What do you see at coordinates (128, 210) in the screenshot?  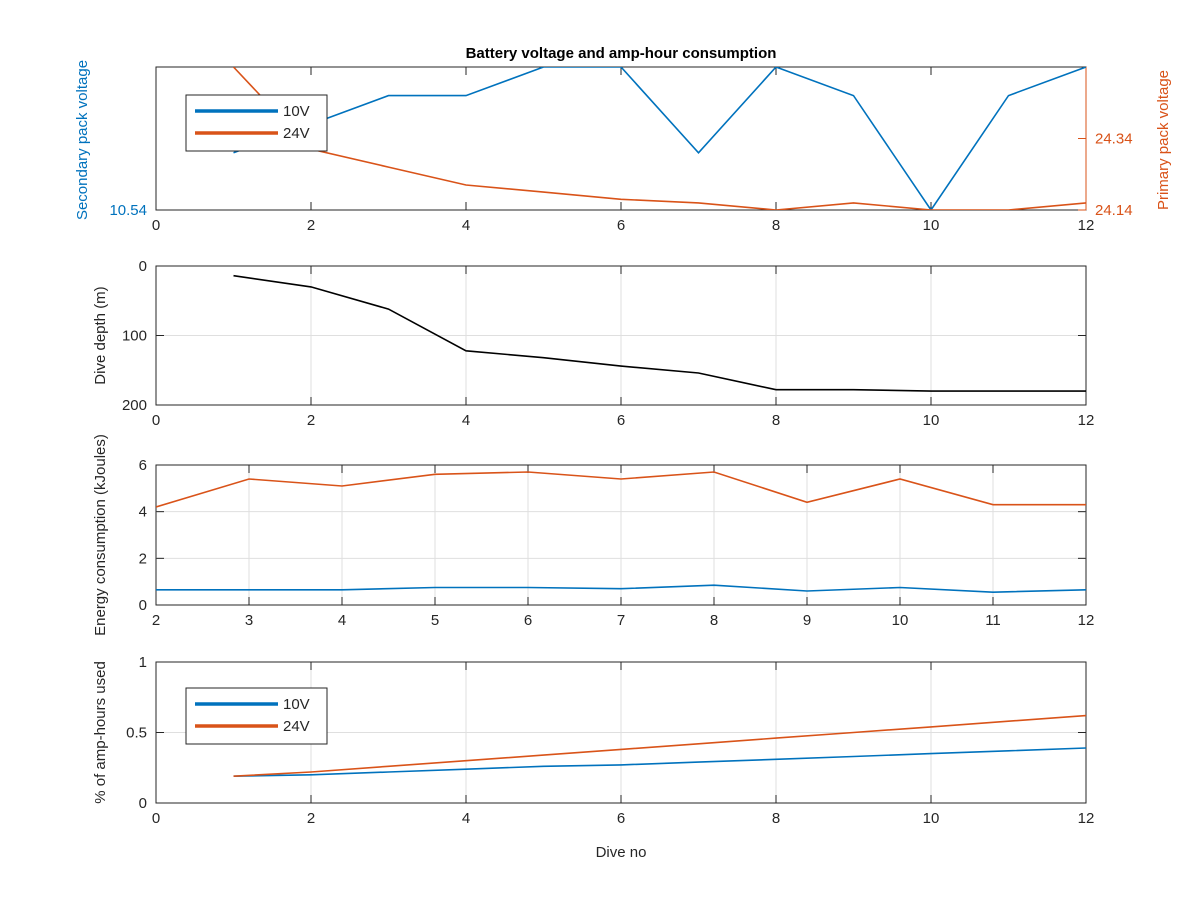 I see `y-tick-label: 10.54` at bounding box center [128, 210].